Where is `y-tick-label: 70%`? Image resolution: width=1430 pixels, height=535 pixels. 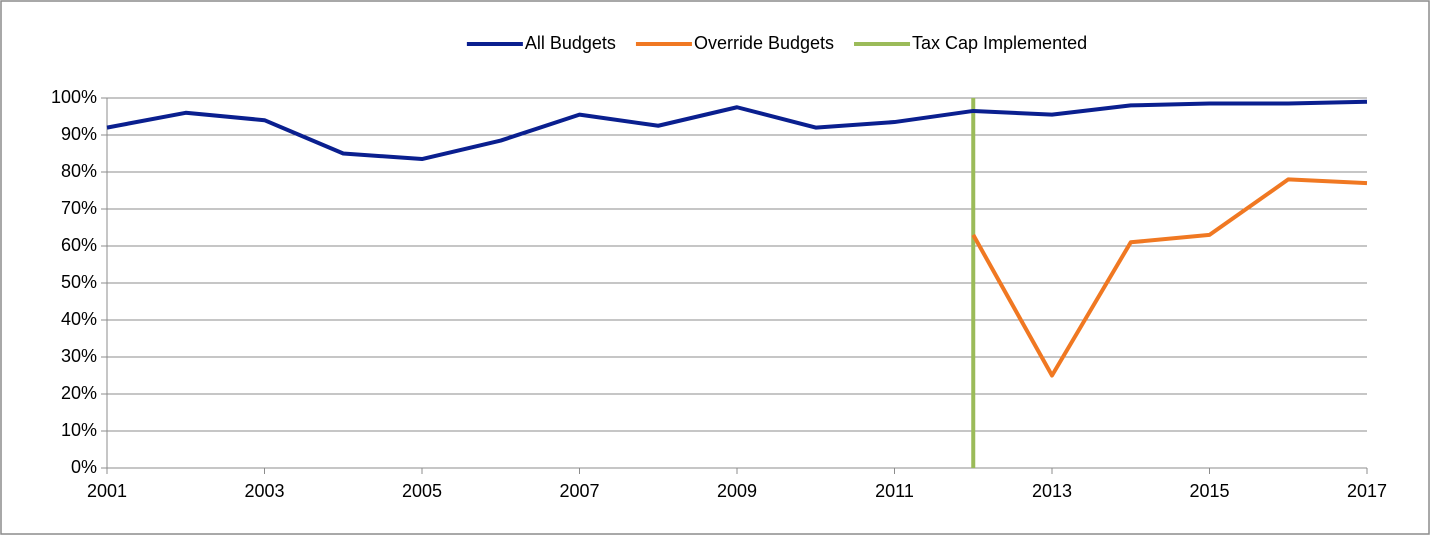
y-tick-label: 70% is located at coordinates (79, 208).